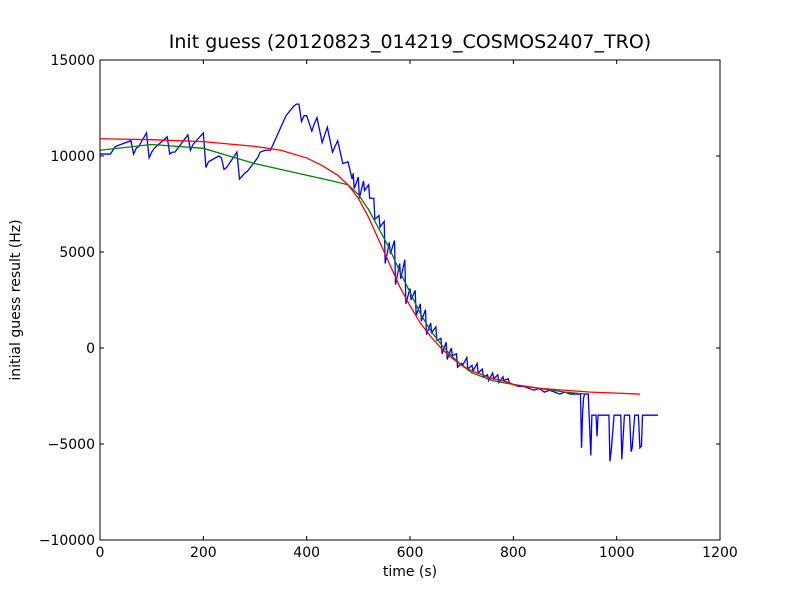 The image size is (800, 600). I want to click on y-tick-label: 10000, so click(72, 157).